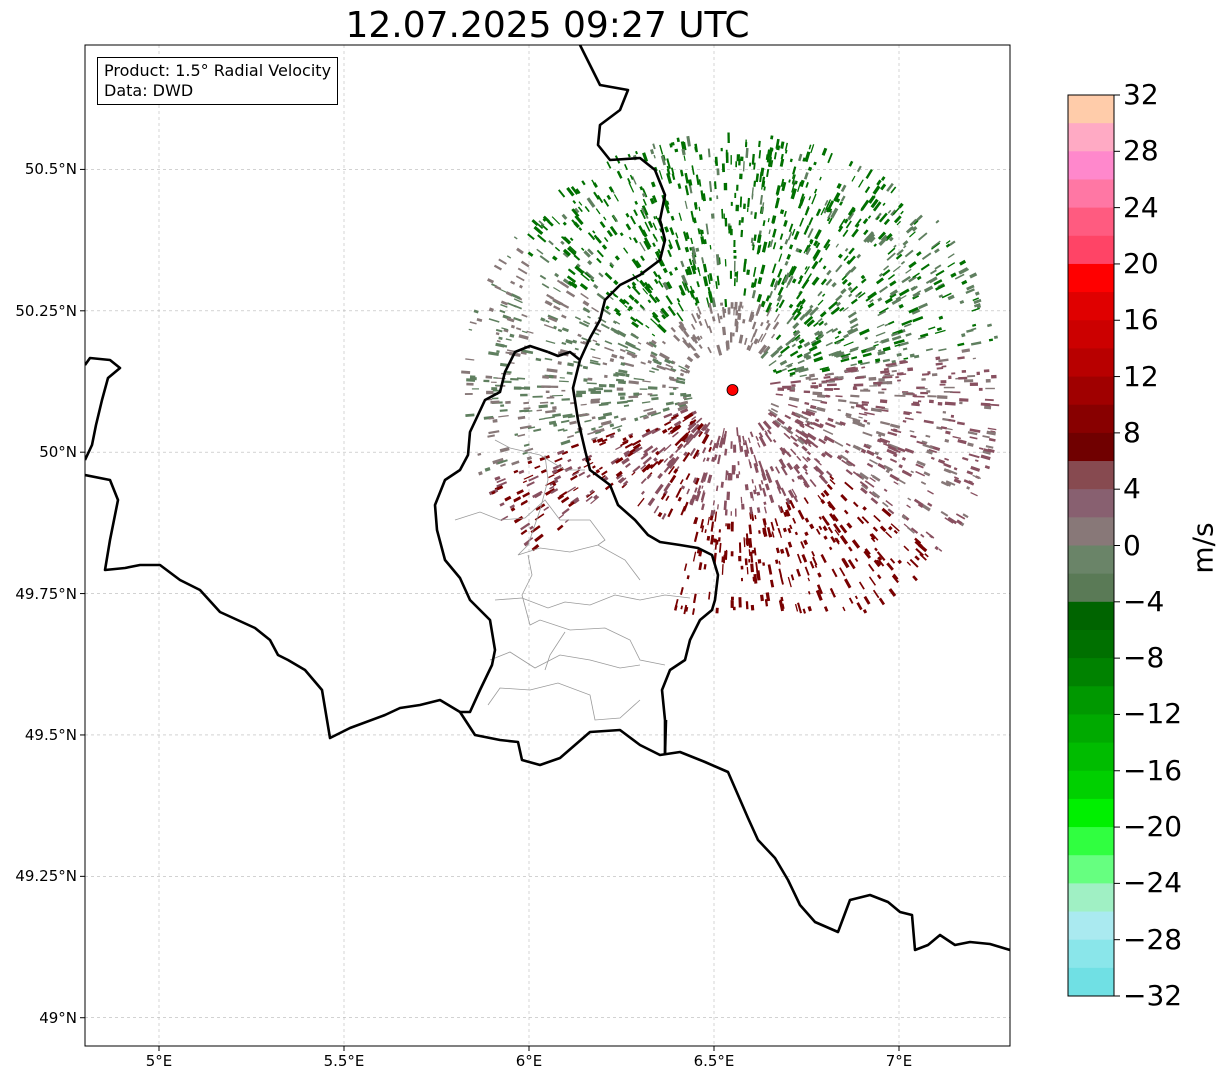 Image resolution: width=1225 pixels, height=1081 pixels. Describe the element at coordinates (218, 81) in the screenshot. I see `product-info-box: Product: 1.5° Radial Velocity Data: DWD` at that location.